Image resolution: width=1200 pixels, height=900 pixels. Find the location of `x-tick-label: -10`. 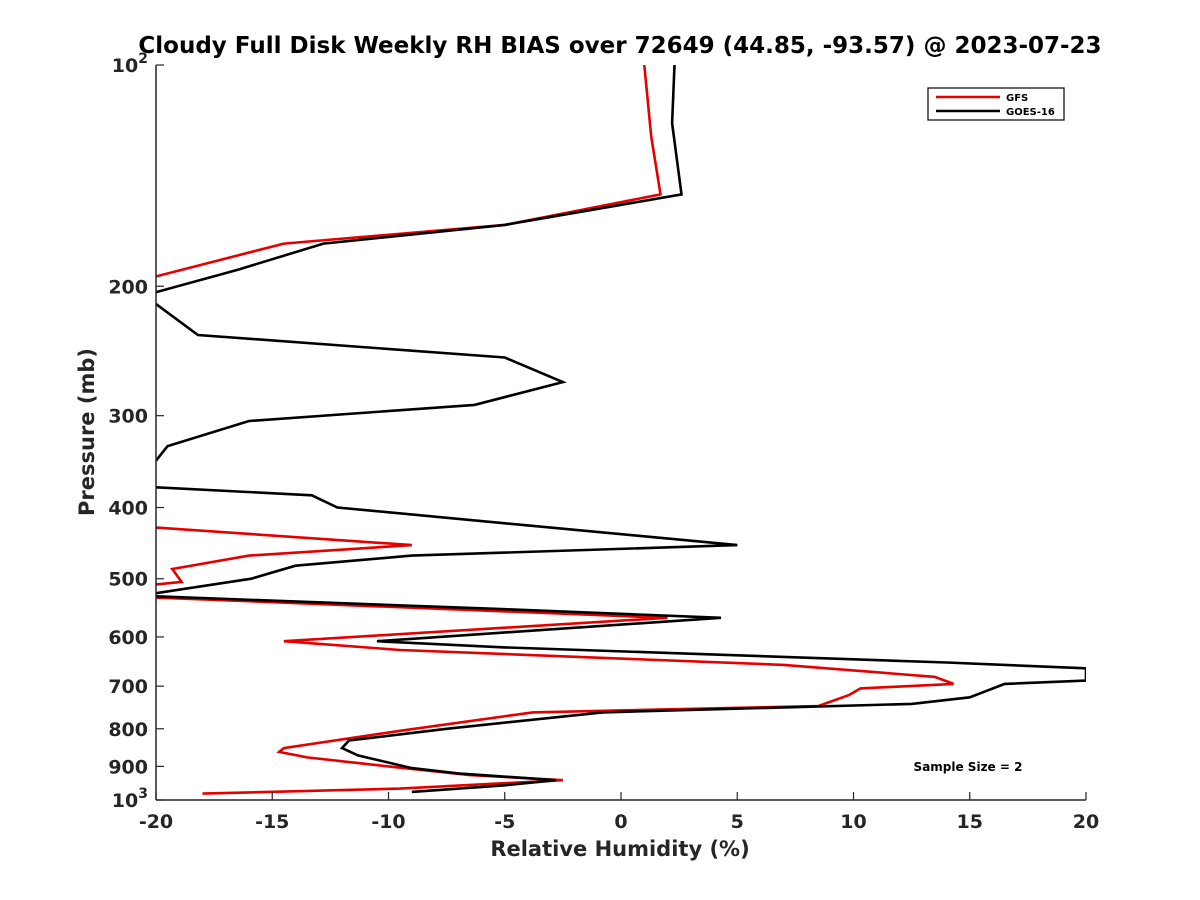

x-tick-label: -10 is located at coordinates (388, 822).